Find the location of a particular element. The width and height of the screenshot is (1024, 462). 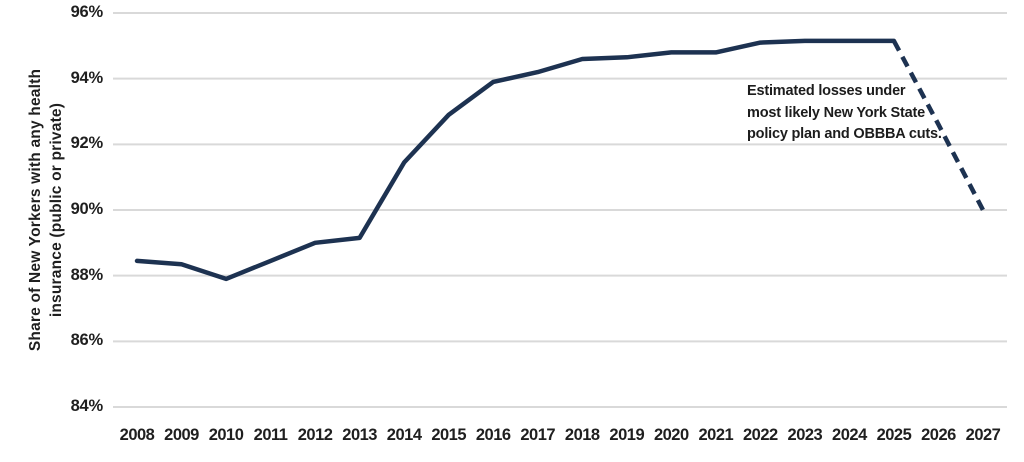

projected-series-line is located at coordinates (938, 125).